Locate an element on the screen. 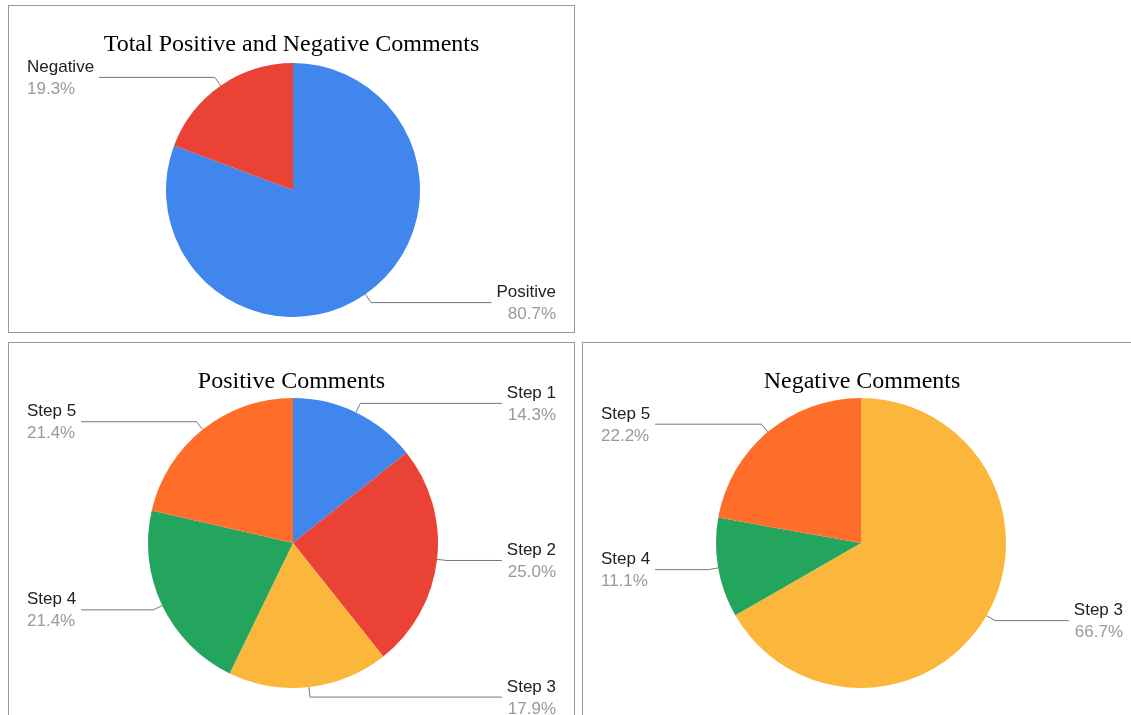  chart-title: Positive Comments is located at coordinates (291, 380).